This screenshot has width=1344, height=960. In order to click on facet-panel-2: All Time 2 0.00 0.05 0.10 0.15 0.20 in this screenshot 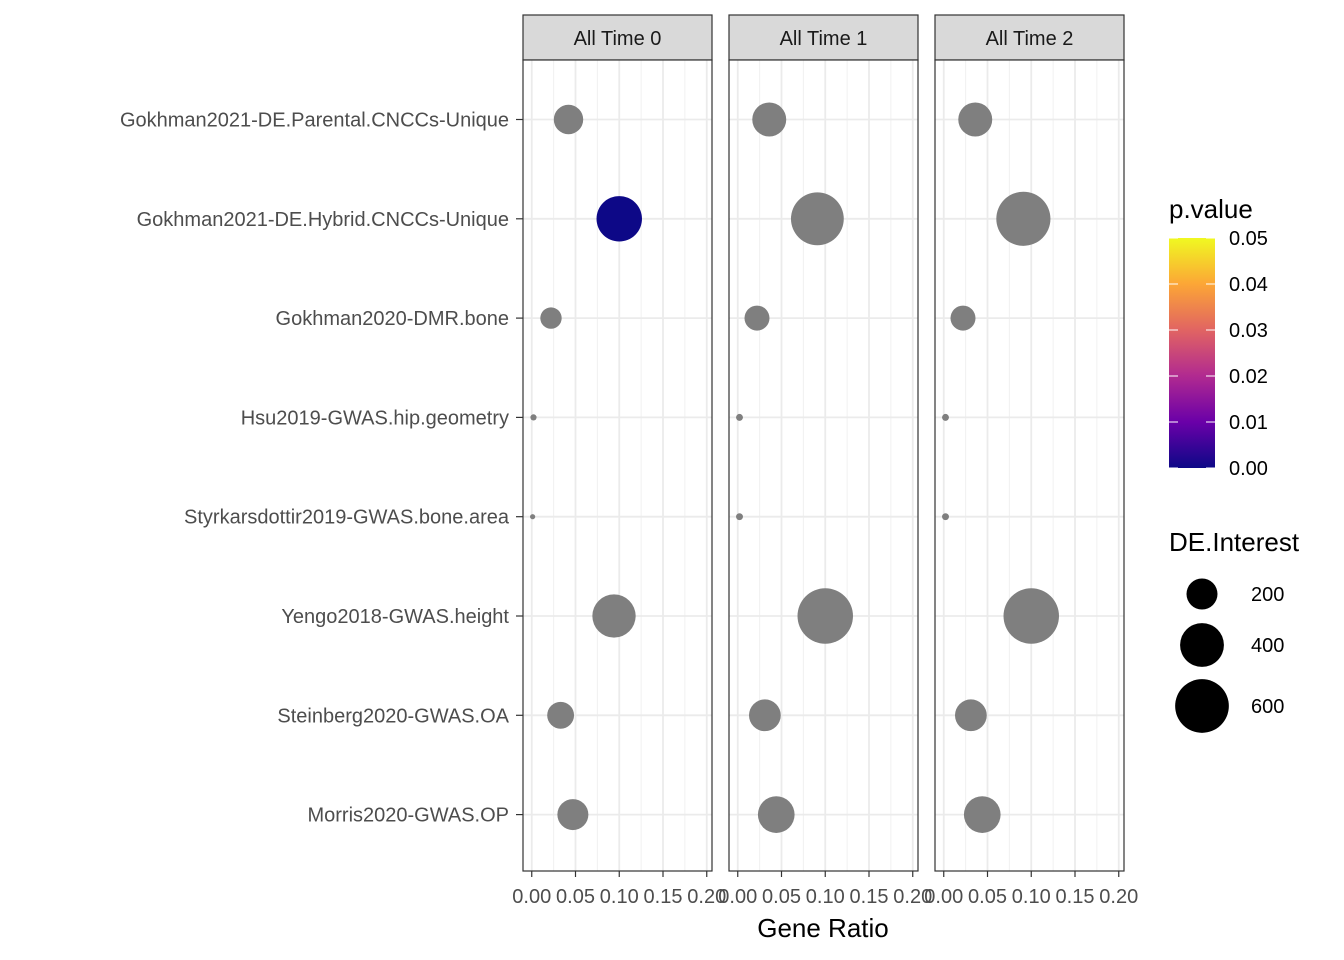, I will do `click(1031, 461)`.